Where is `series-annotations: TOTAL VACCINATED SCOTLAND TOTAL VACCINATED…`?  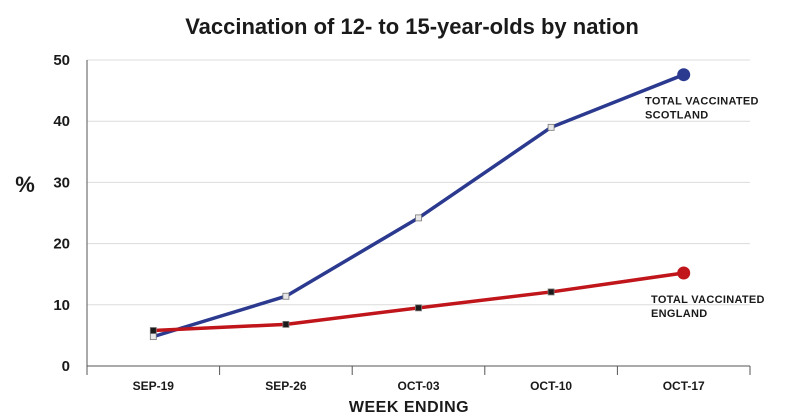 series-annotations: TOTAL VACCINATED SCOTLAND TOTAL VACCINATED… is located at coordinates (705, 208).